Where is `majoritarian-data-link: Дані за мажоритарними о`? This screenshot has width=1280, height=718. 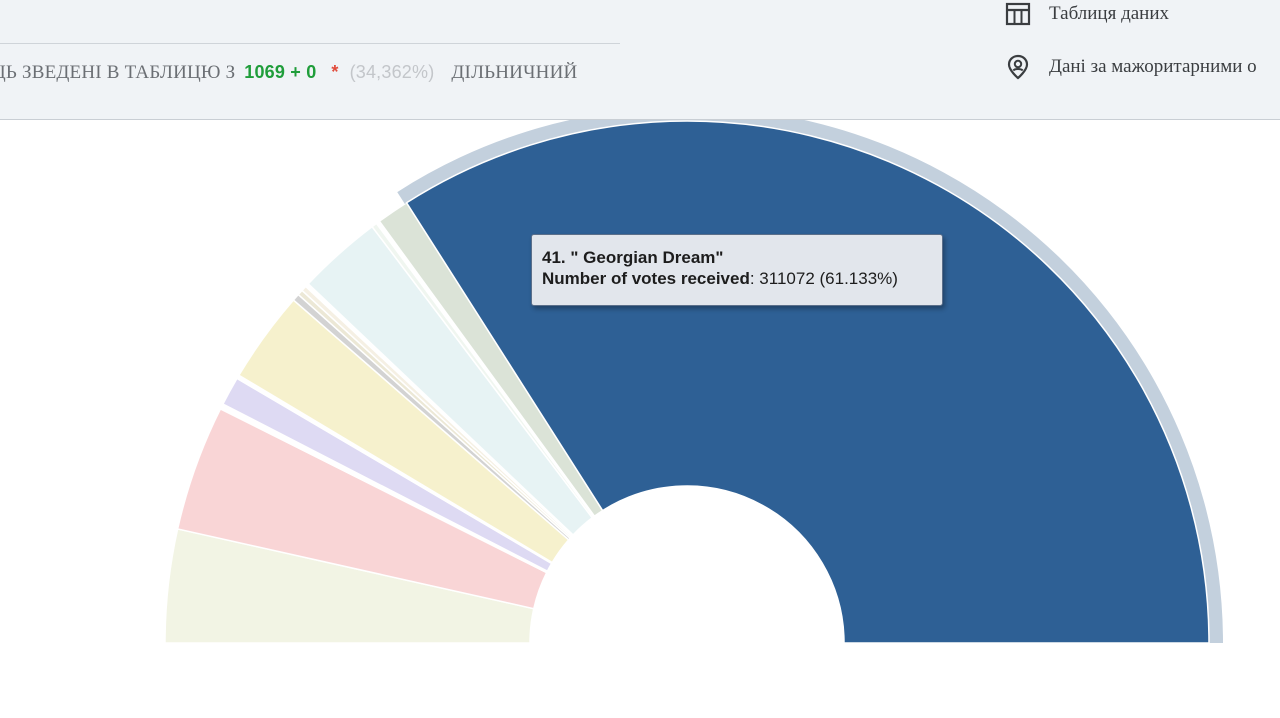
majoritarian-data-link: Дані за мажоритарними о is located at coordinates (1131, 67).